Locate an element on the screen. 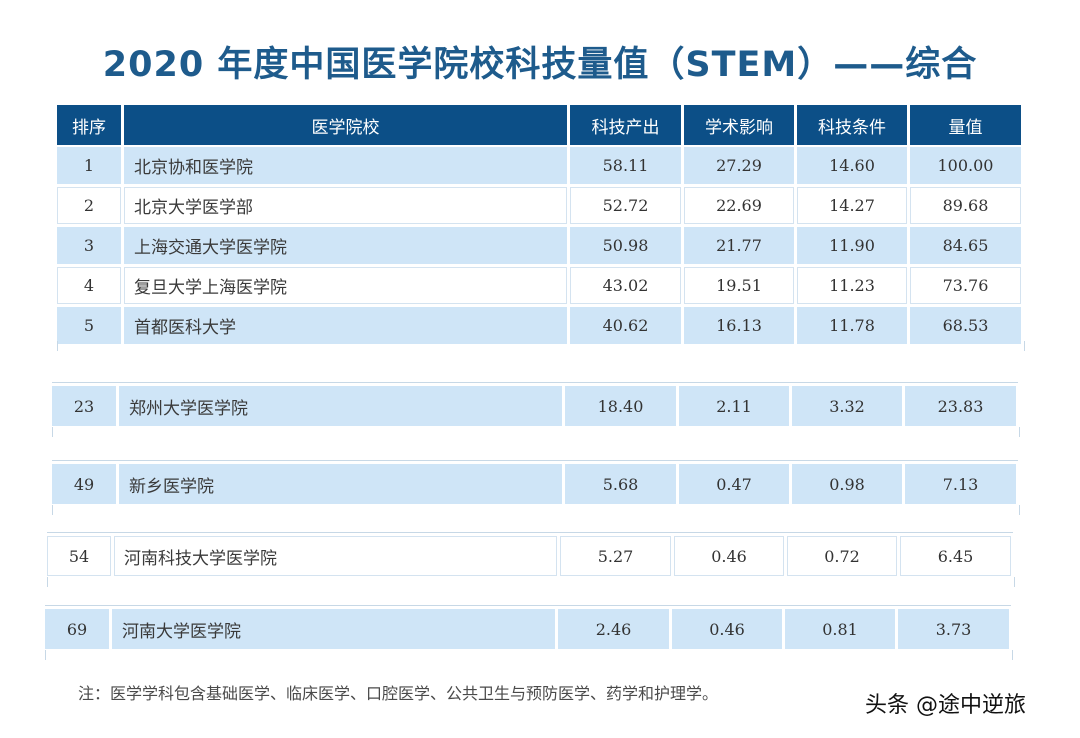 The width and height of the screenshot is (1080, 738). rank-cell: 49 is located at coordinates (84, 484).